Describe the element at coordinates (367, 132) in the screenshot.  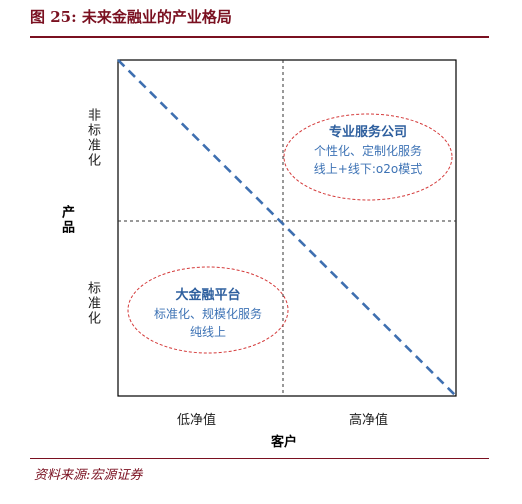
I see `professional-service-title: 专业服务公司` at that location.